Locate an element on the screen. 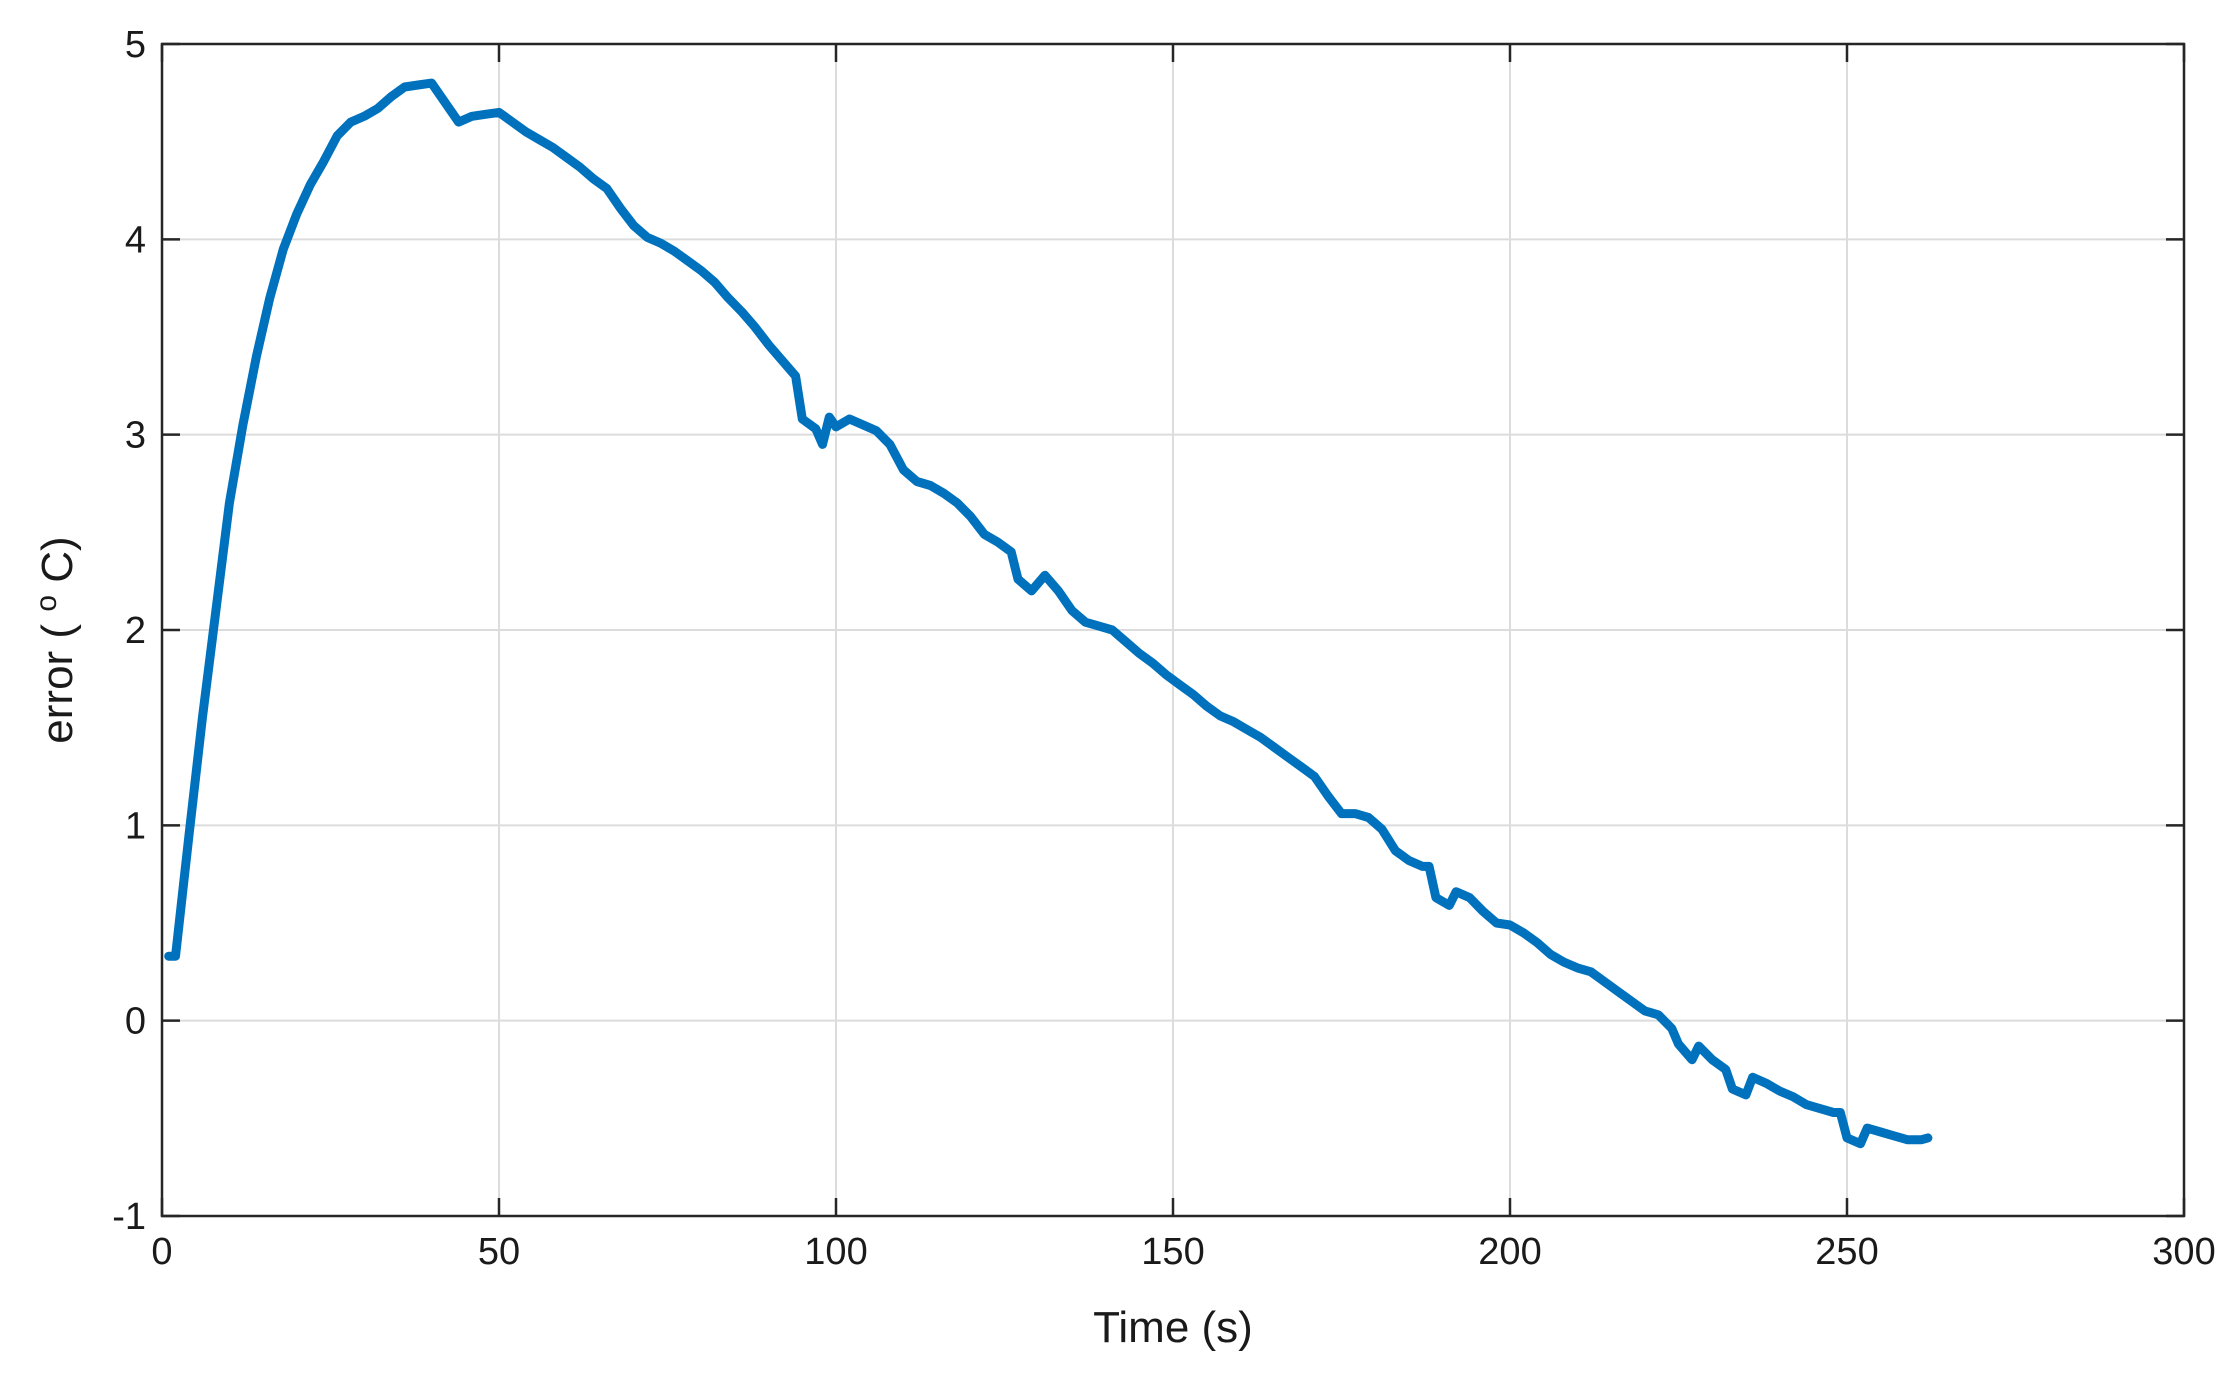 This screenshot has height=1380, width=2237. y-axis-label-suffix: C) is located at coordinates (57, 559).